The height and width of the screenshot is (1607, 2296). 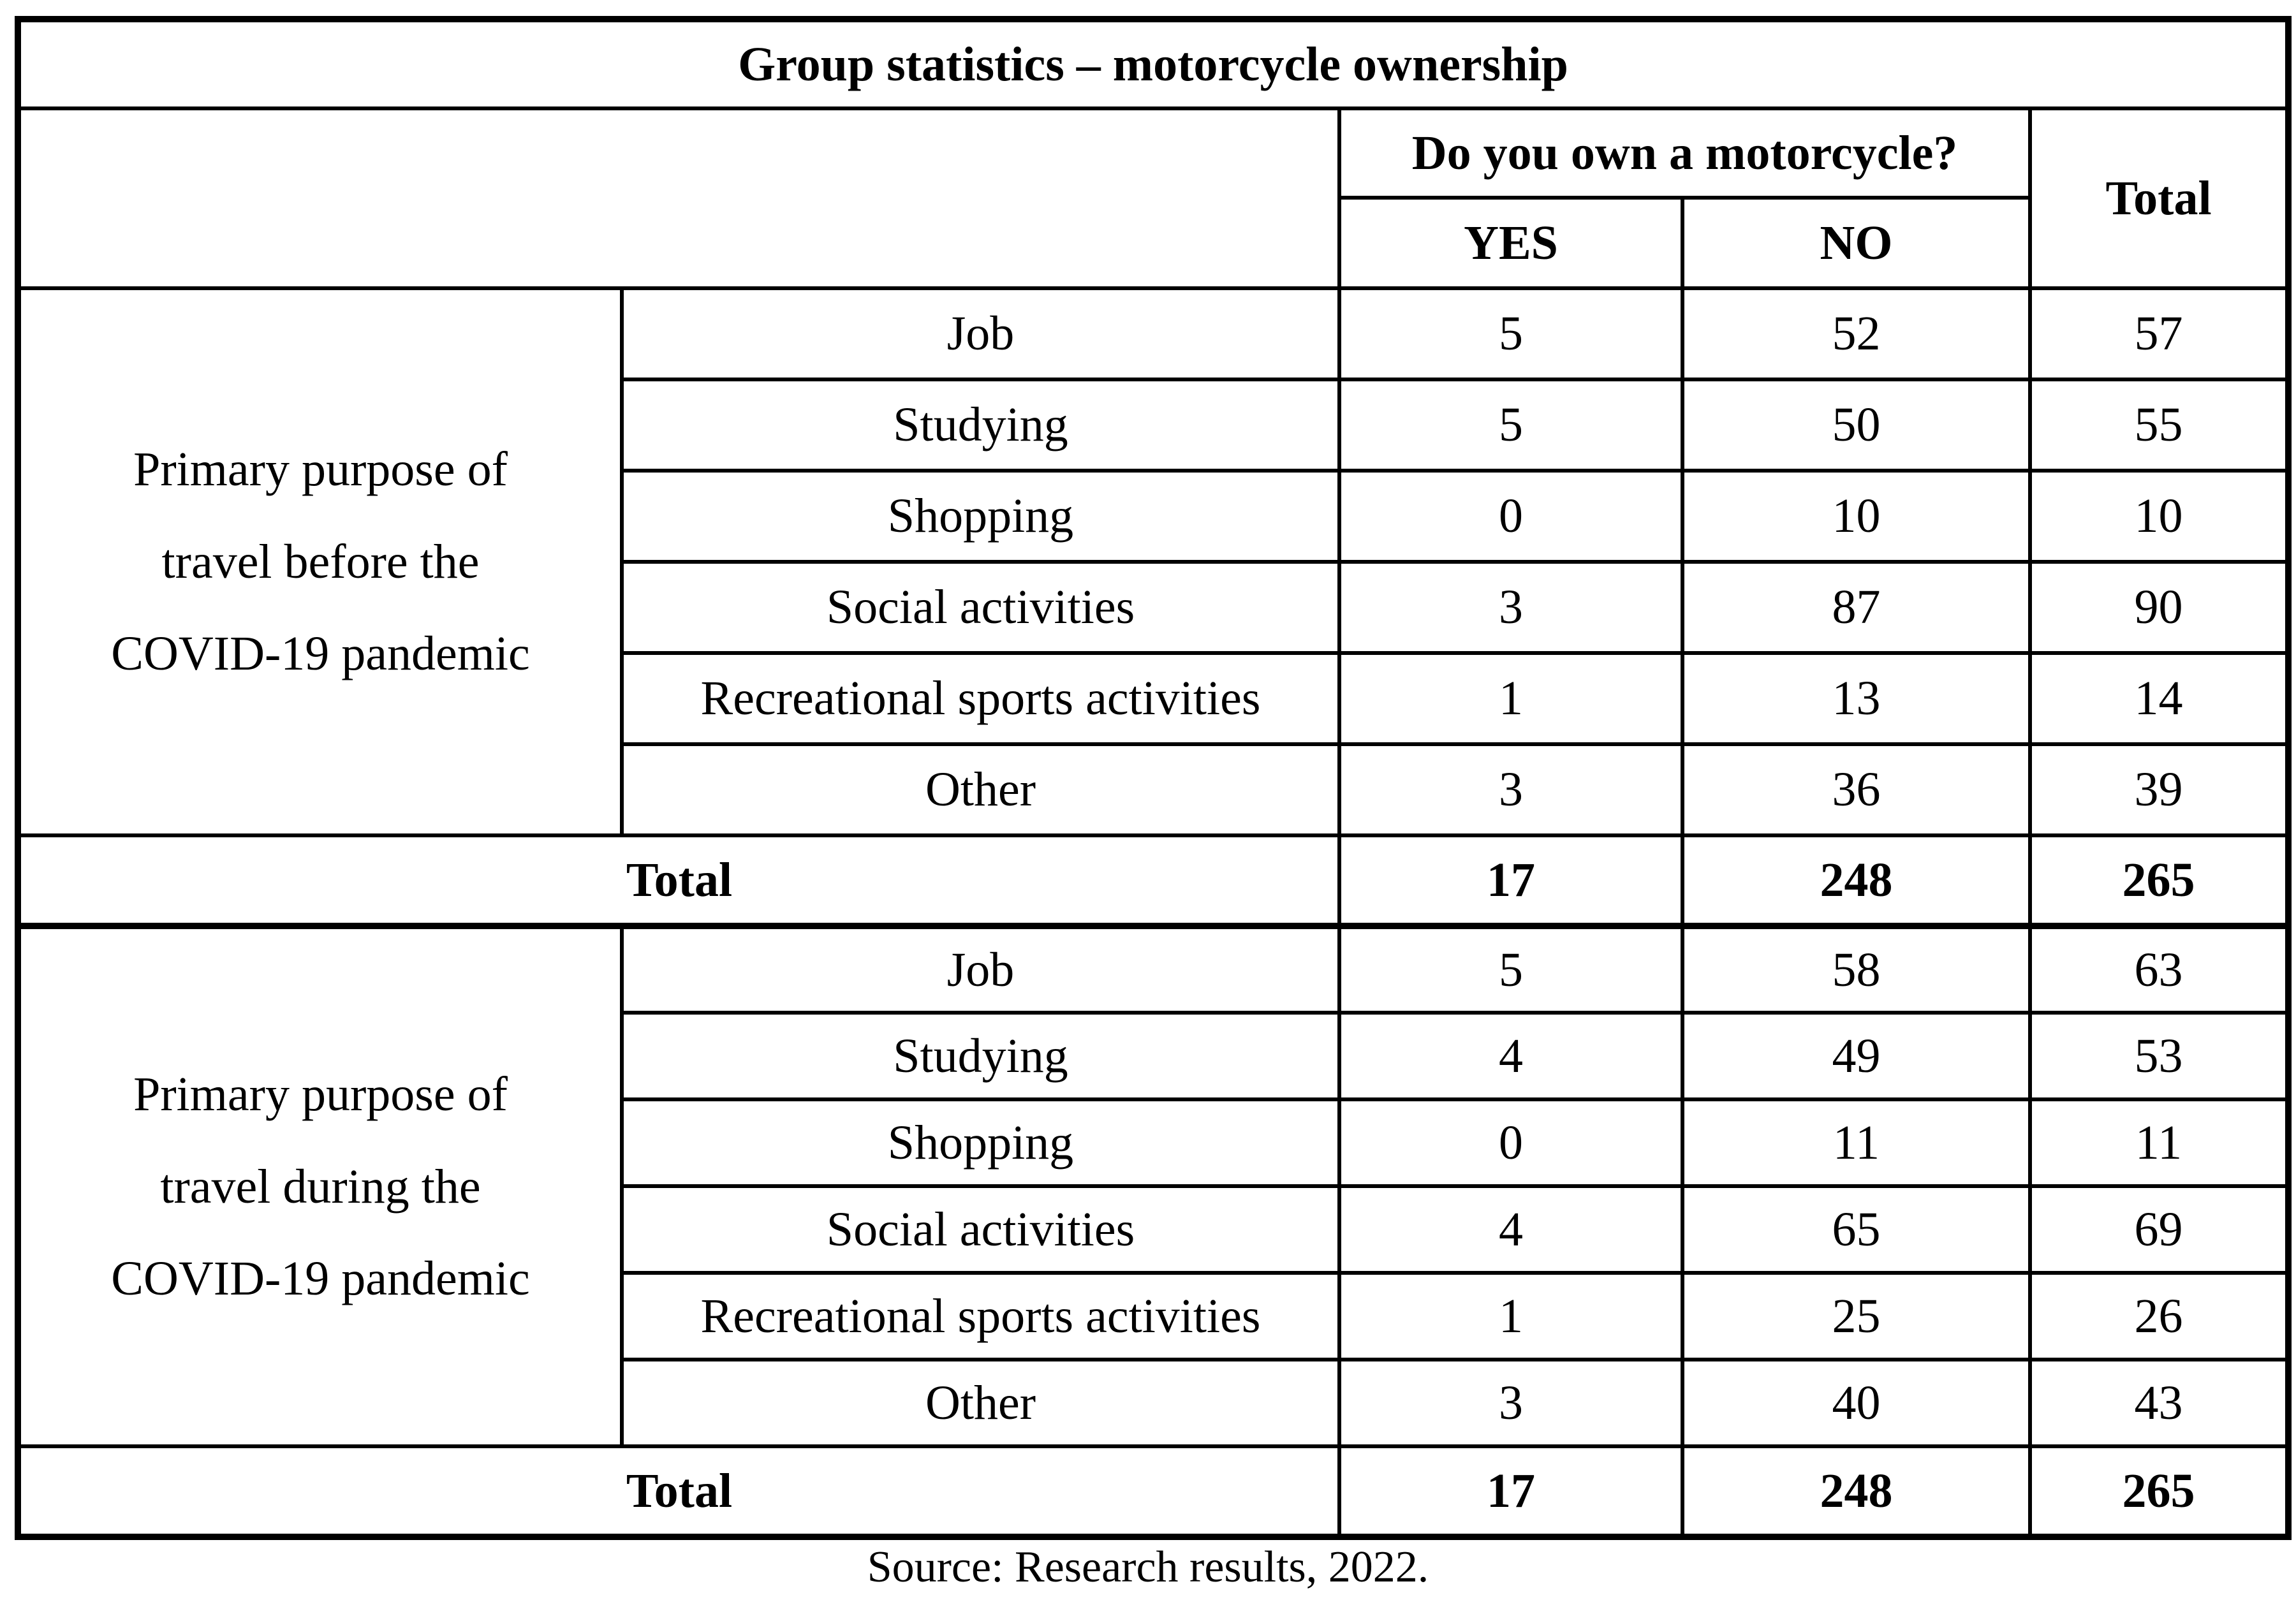 What do you see at coordinates (1856, 243) in the screenshot?
I see `no-column-header: NO` at bounding box center [1856, 243].